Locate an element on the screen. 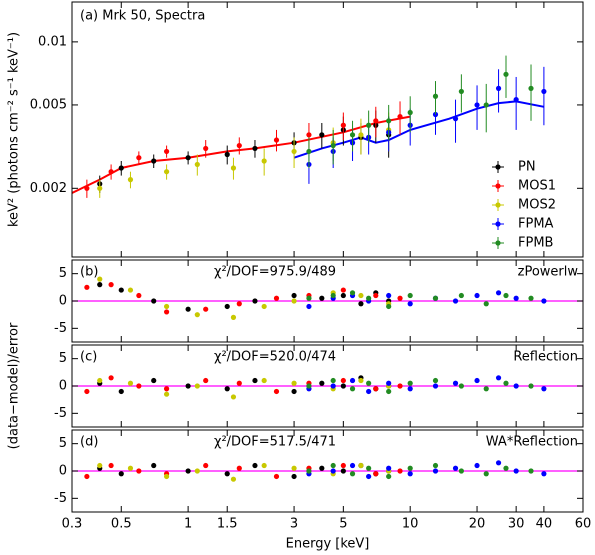 The image size is (595, 555). x-tick-label: 60 is located at coordinates (583, 524).